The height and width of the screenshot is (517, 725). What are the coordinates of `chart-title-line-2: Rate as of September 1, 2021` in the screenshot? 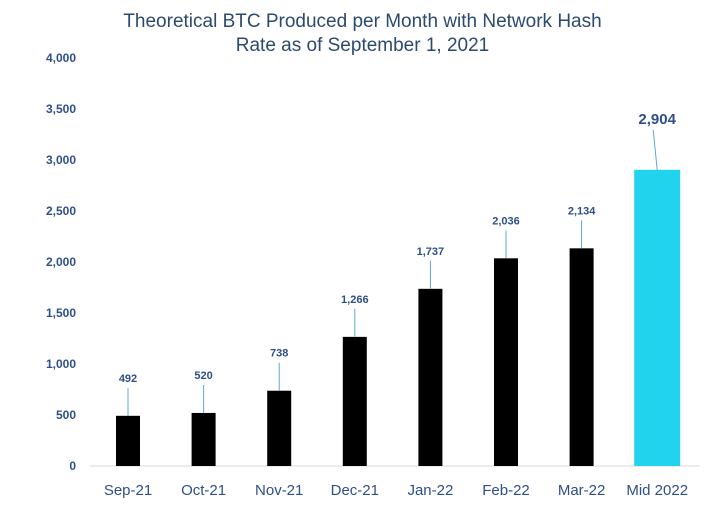 It's located at (362, 45).